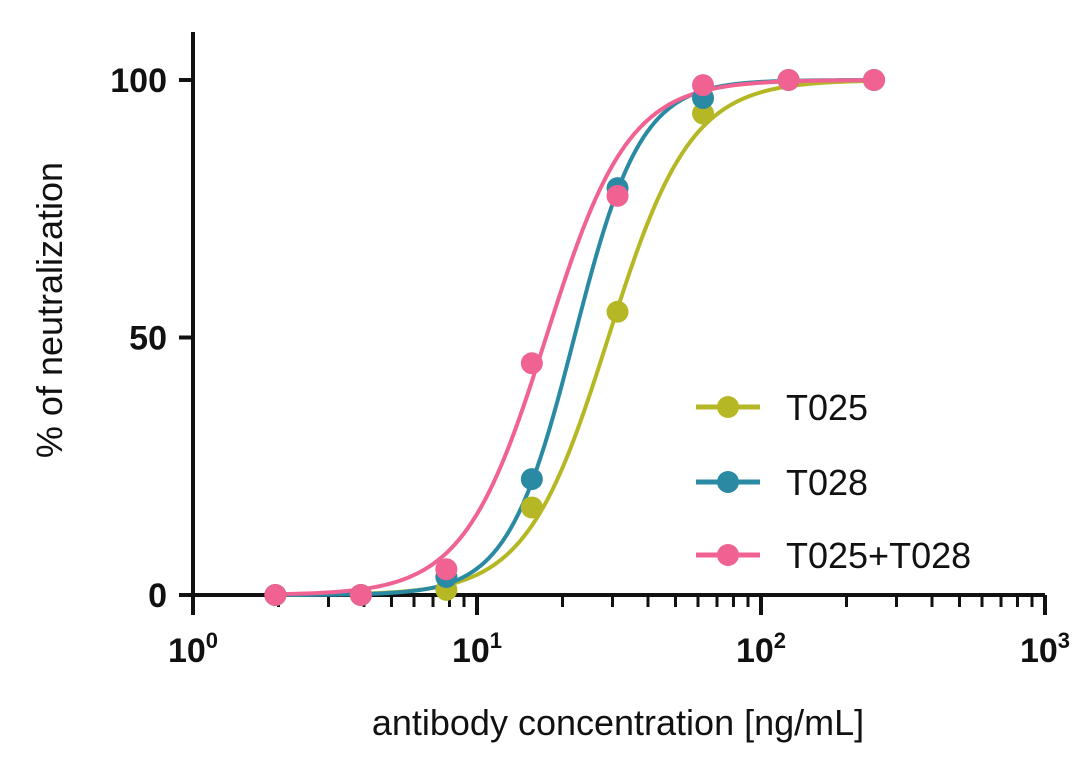  What do you see at coordinates (1045, 649) in the screenshot?
I see `x-tick-label: 10³` at bounding box center [1045, 649].